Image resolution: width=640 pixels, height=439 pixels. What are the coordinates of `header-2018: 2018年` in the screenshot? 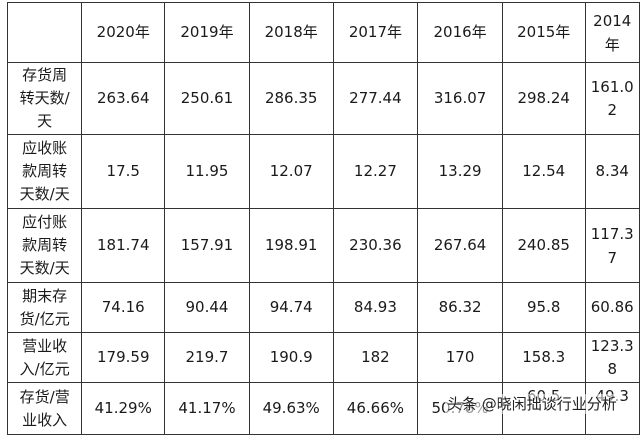 It's located at (291, 32).